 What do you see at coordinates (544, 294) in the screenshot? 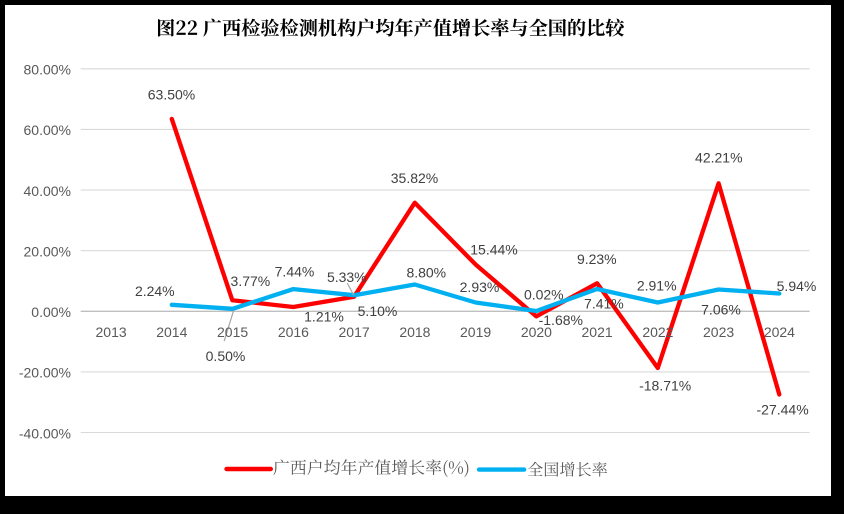
I see `svg-text: 0.02%` at bounding box center [544, 294].